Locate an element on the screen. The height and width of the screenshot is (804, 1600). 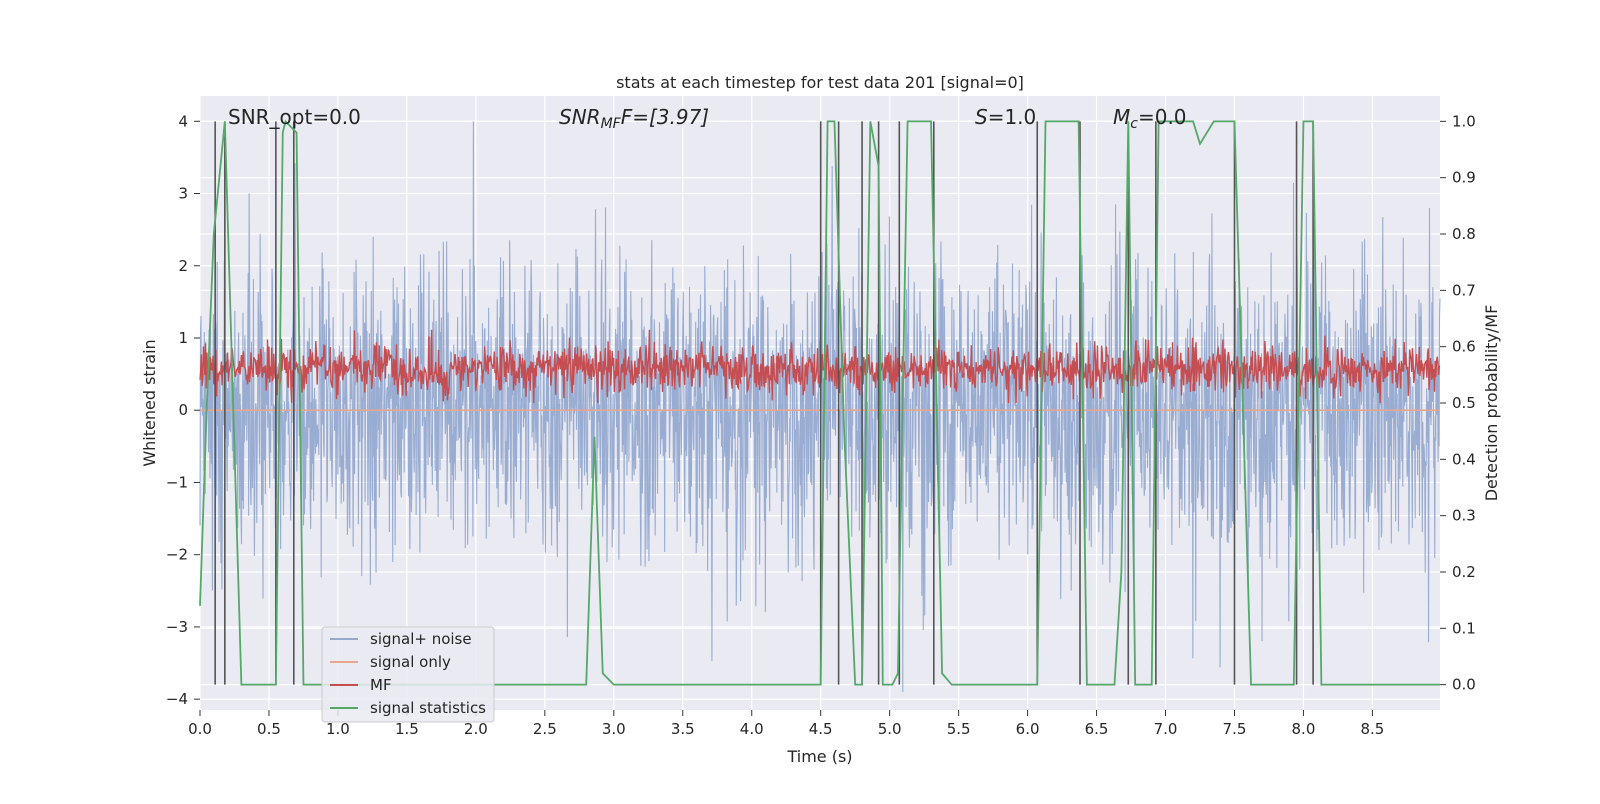
y-left-tick-label: 3 is located at coordinates (183, 194).